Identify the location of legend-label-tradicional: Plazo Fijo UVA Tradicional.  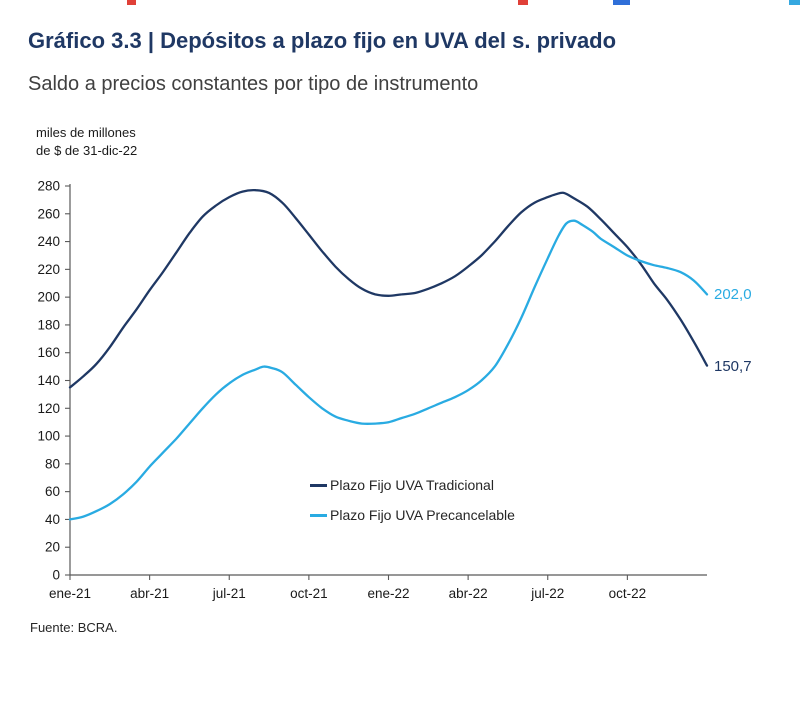
(412, 485).